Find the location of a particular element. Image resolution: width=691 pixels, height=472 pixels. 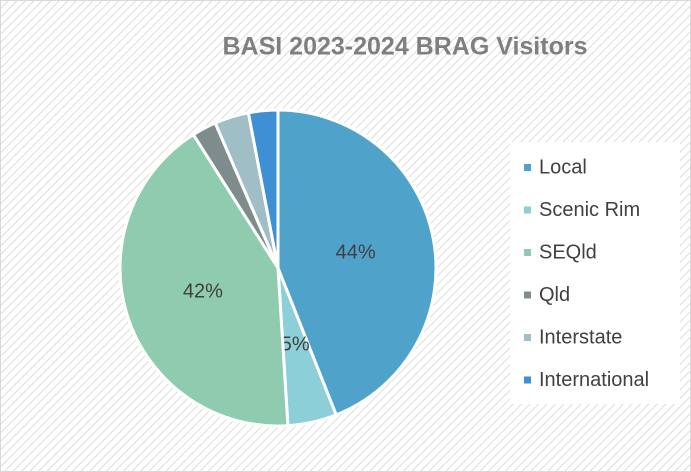

data-label: 42% is located at coordinates (203, 292).